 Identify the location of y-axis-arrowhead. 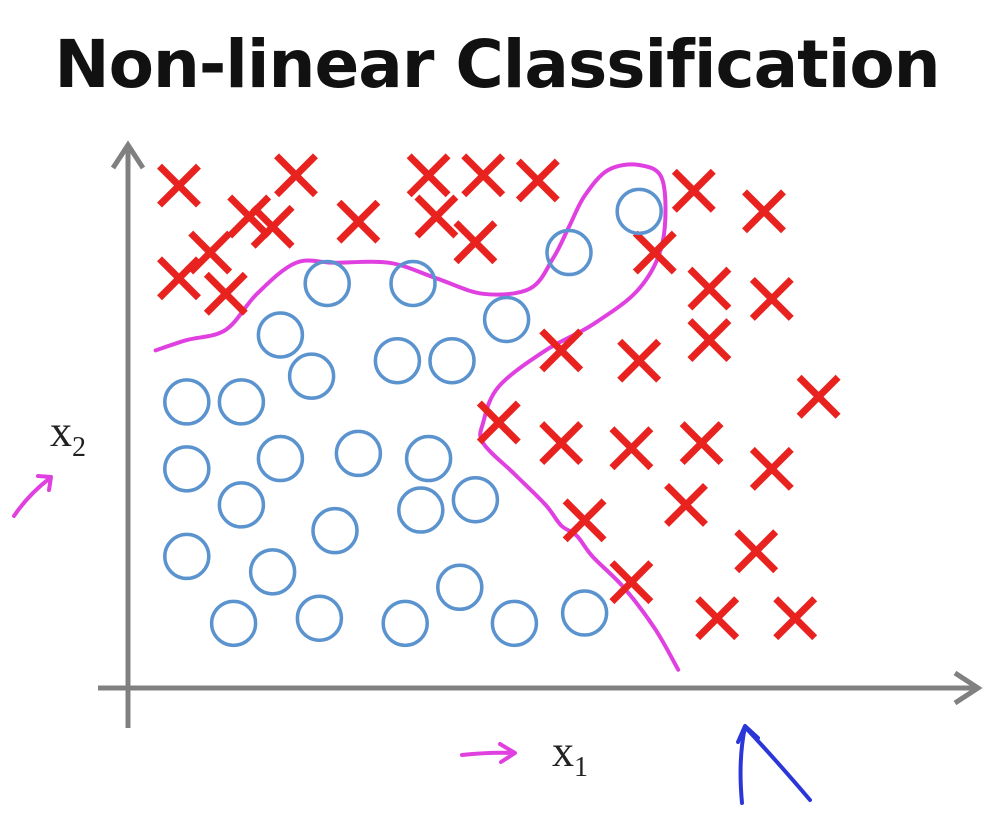
(128, 155).